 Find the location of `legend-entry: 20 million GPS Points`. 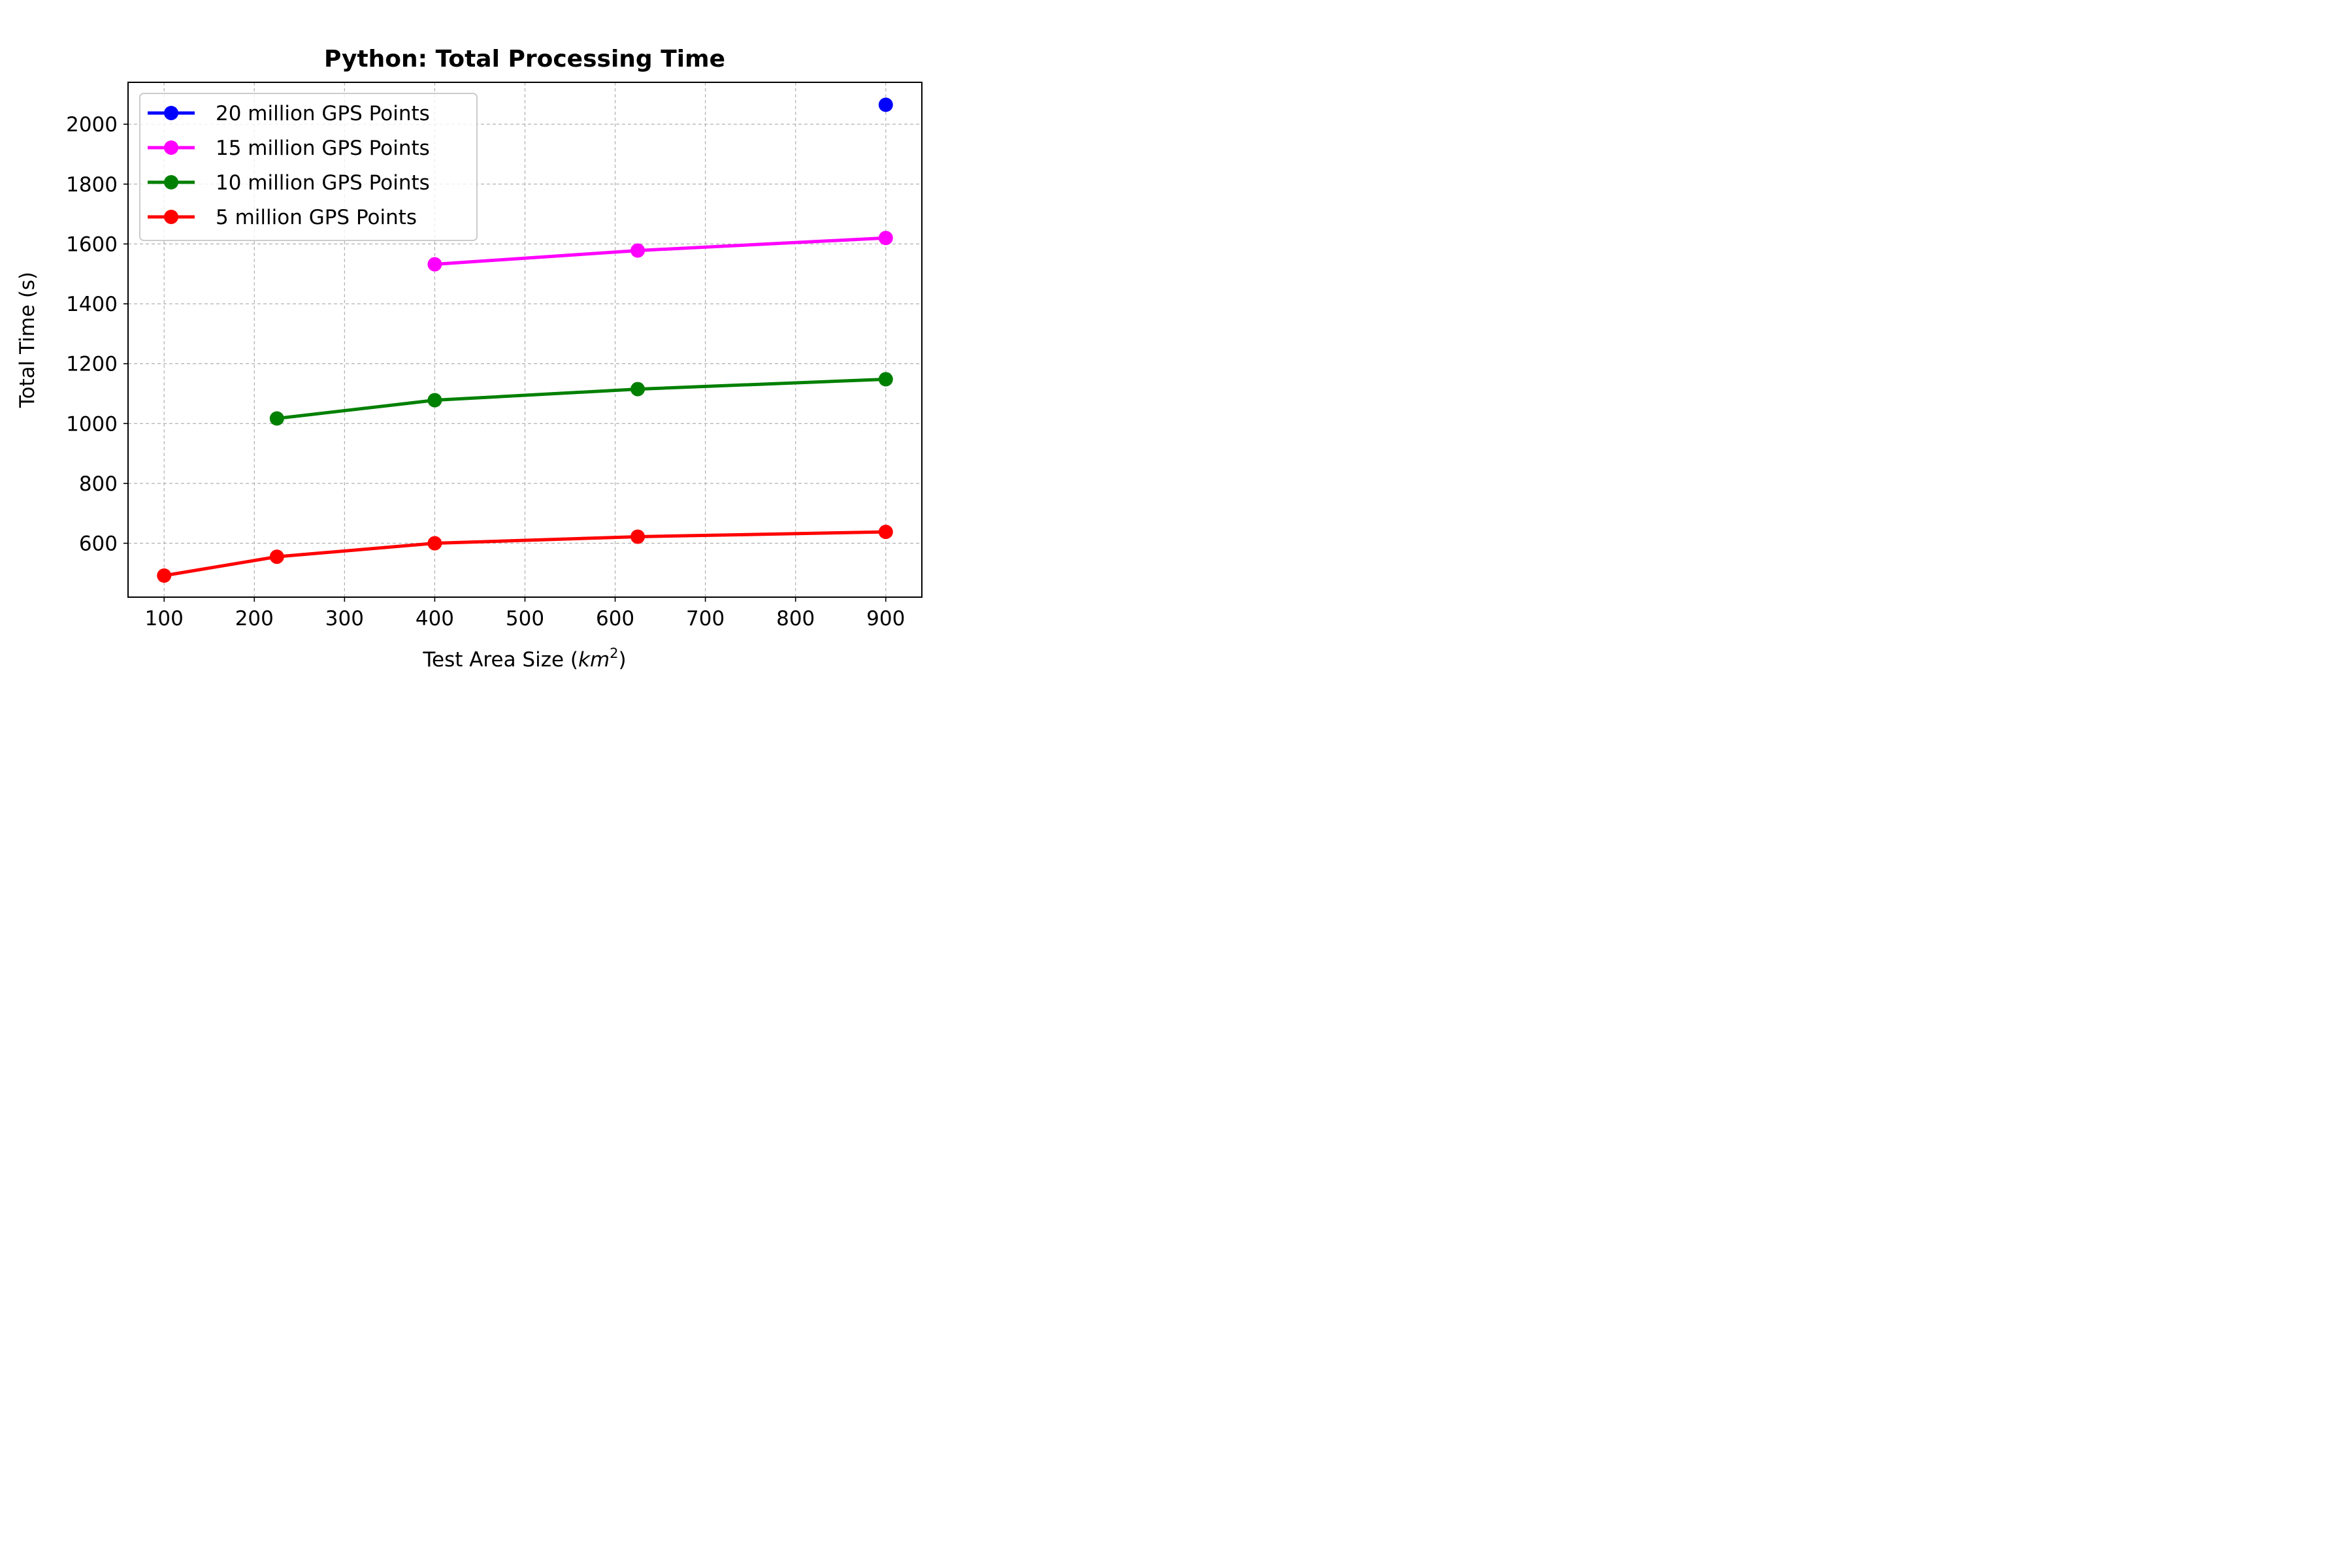

legend-entry: 20 million GPS Points is located at coordinates (289, 113).